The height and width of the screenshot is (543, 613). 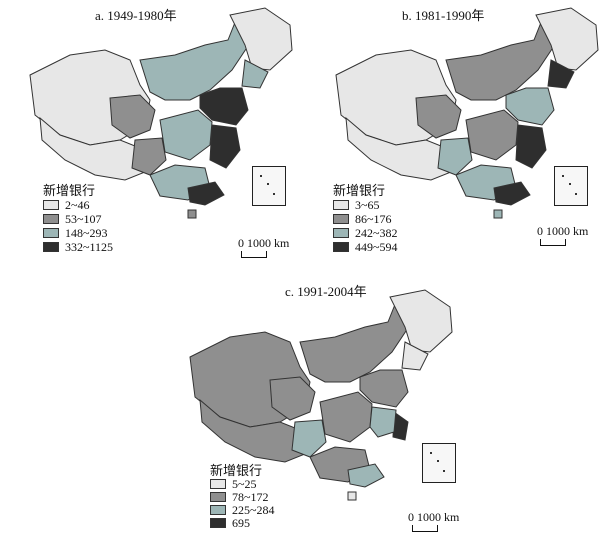 I want to click on legend-item: 3~65, so click(x=356, y=204).